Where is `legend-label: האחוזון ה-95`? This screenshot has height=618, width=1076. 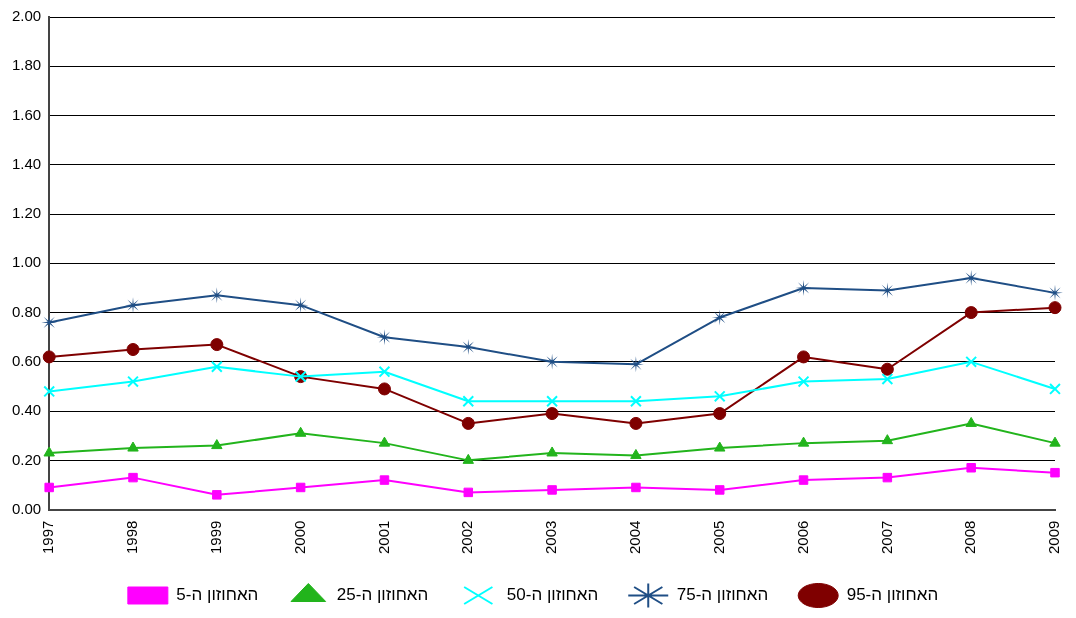
legend-label: האחוזון ה-95 is located at coordinates (892, 595).